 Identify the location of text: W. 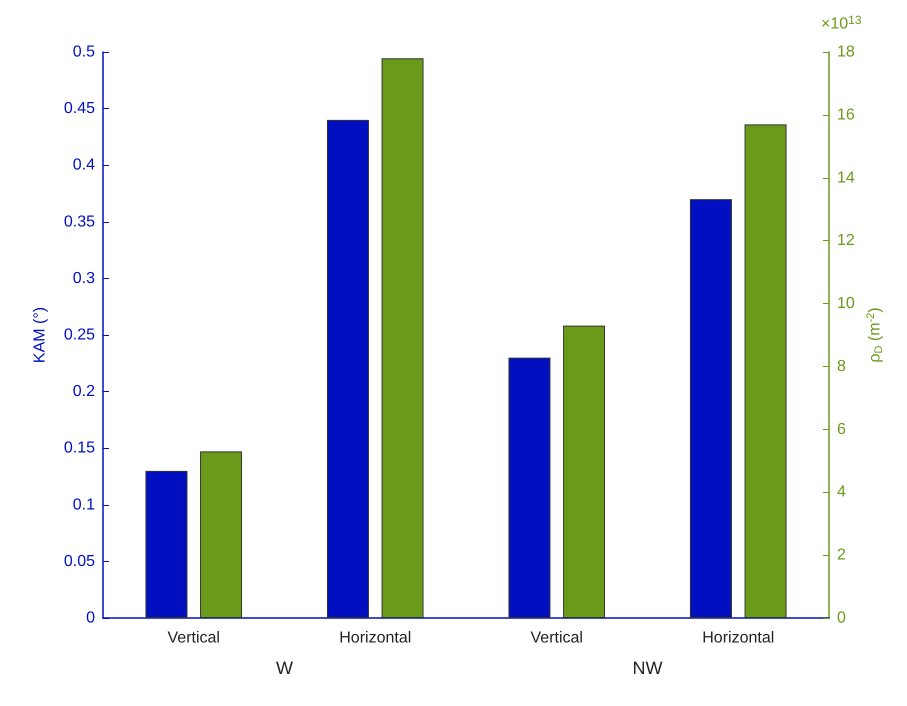
(284, 668).